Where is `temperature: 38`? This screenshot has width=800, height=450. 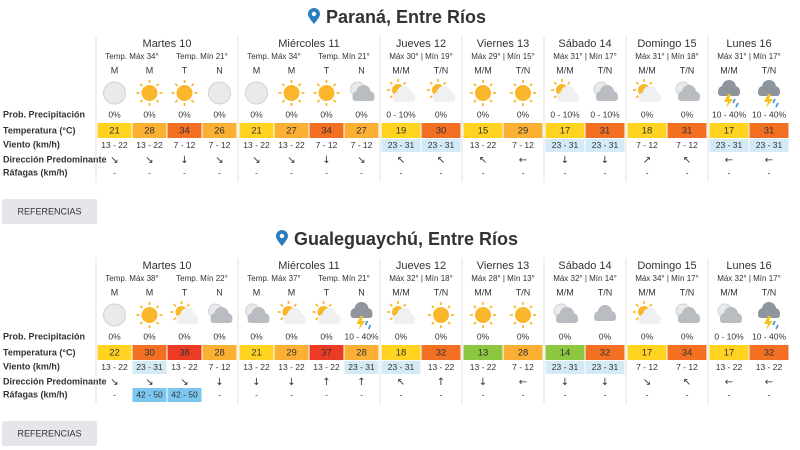
temperature: 38 is located at coordinates (184, 353).